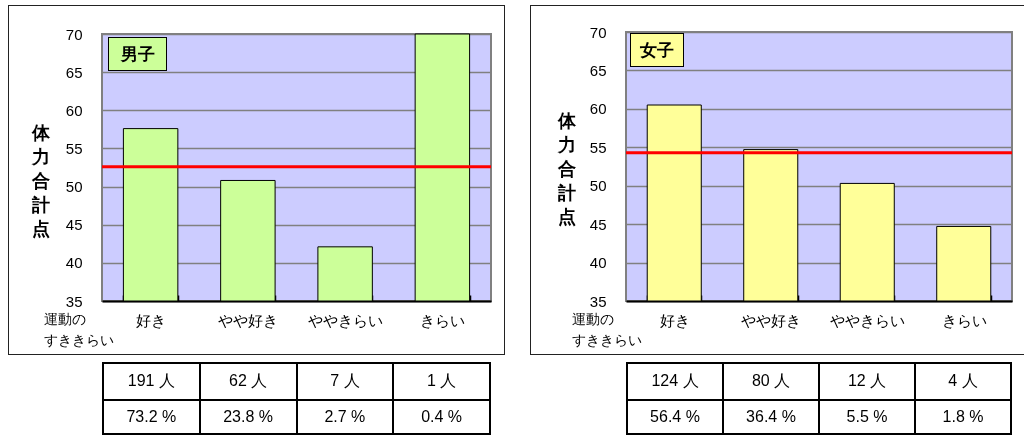 This screenshot has width=1024, height=436. I want to click on text: 男子, so click(137, 54).